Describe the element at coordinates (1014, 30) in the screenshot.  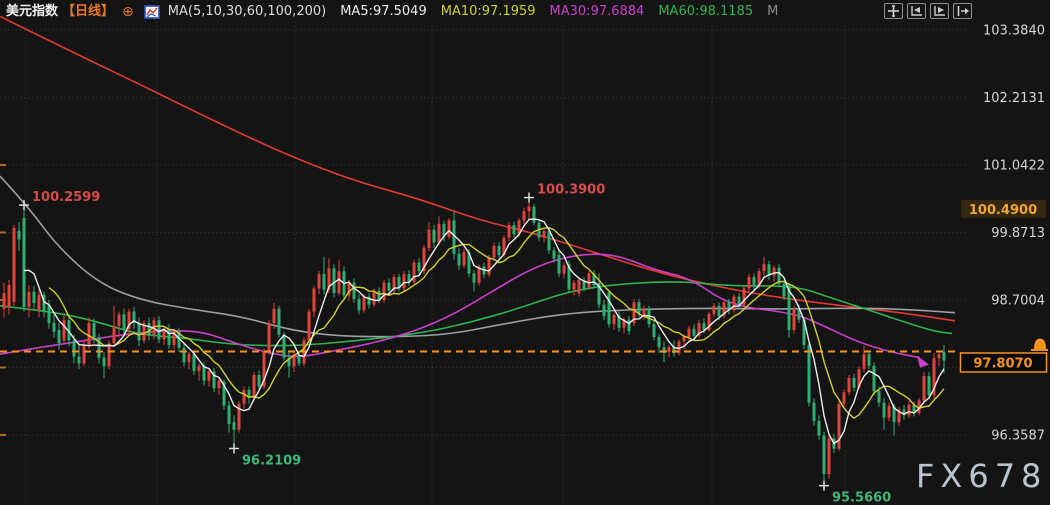
I see `y-axis-label: 103.3840` at that location.